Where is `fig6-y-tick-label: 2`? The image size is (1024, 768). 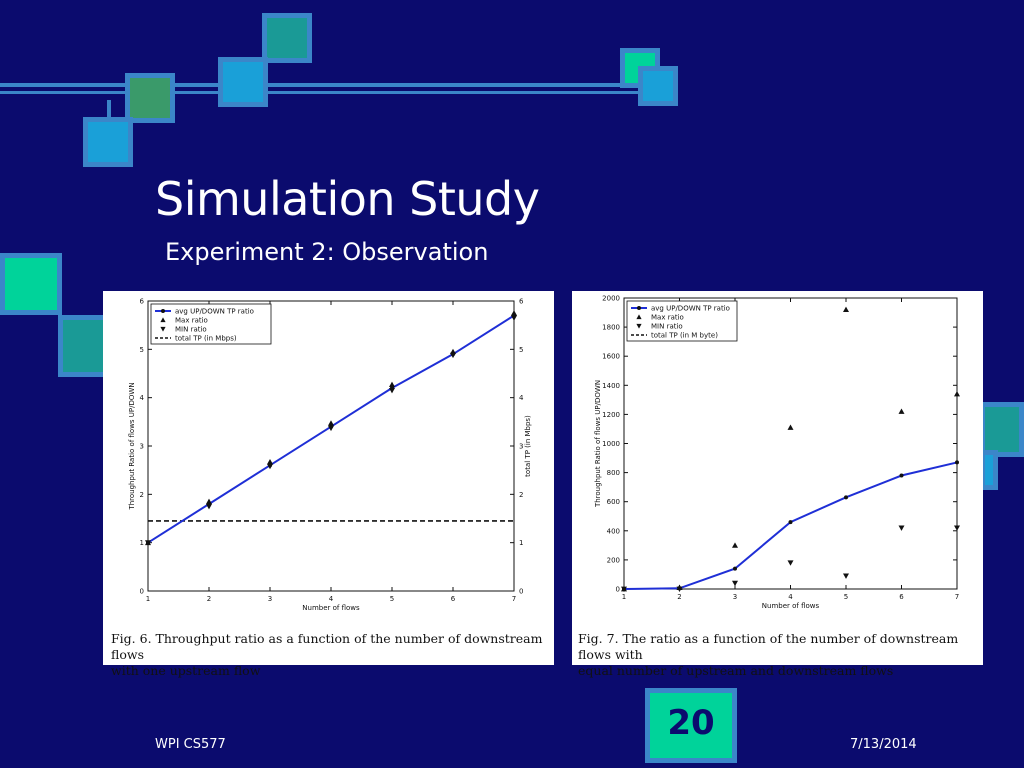
fig6-y-tick-label: 2 is located at coordinates (142, 495).